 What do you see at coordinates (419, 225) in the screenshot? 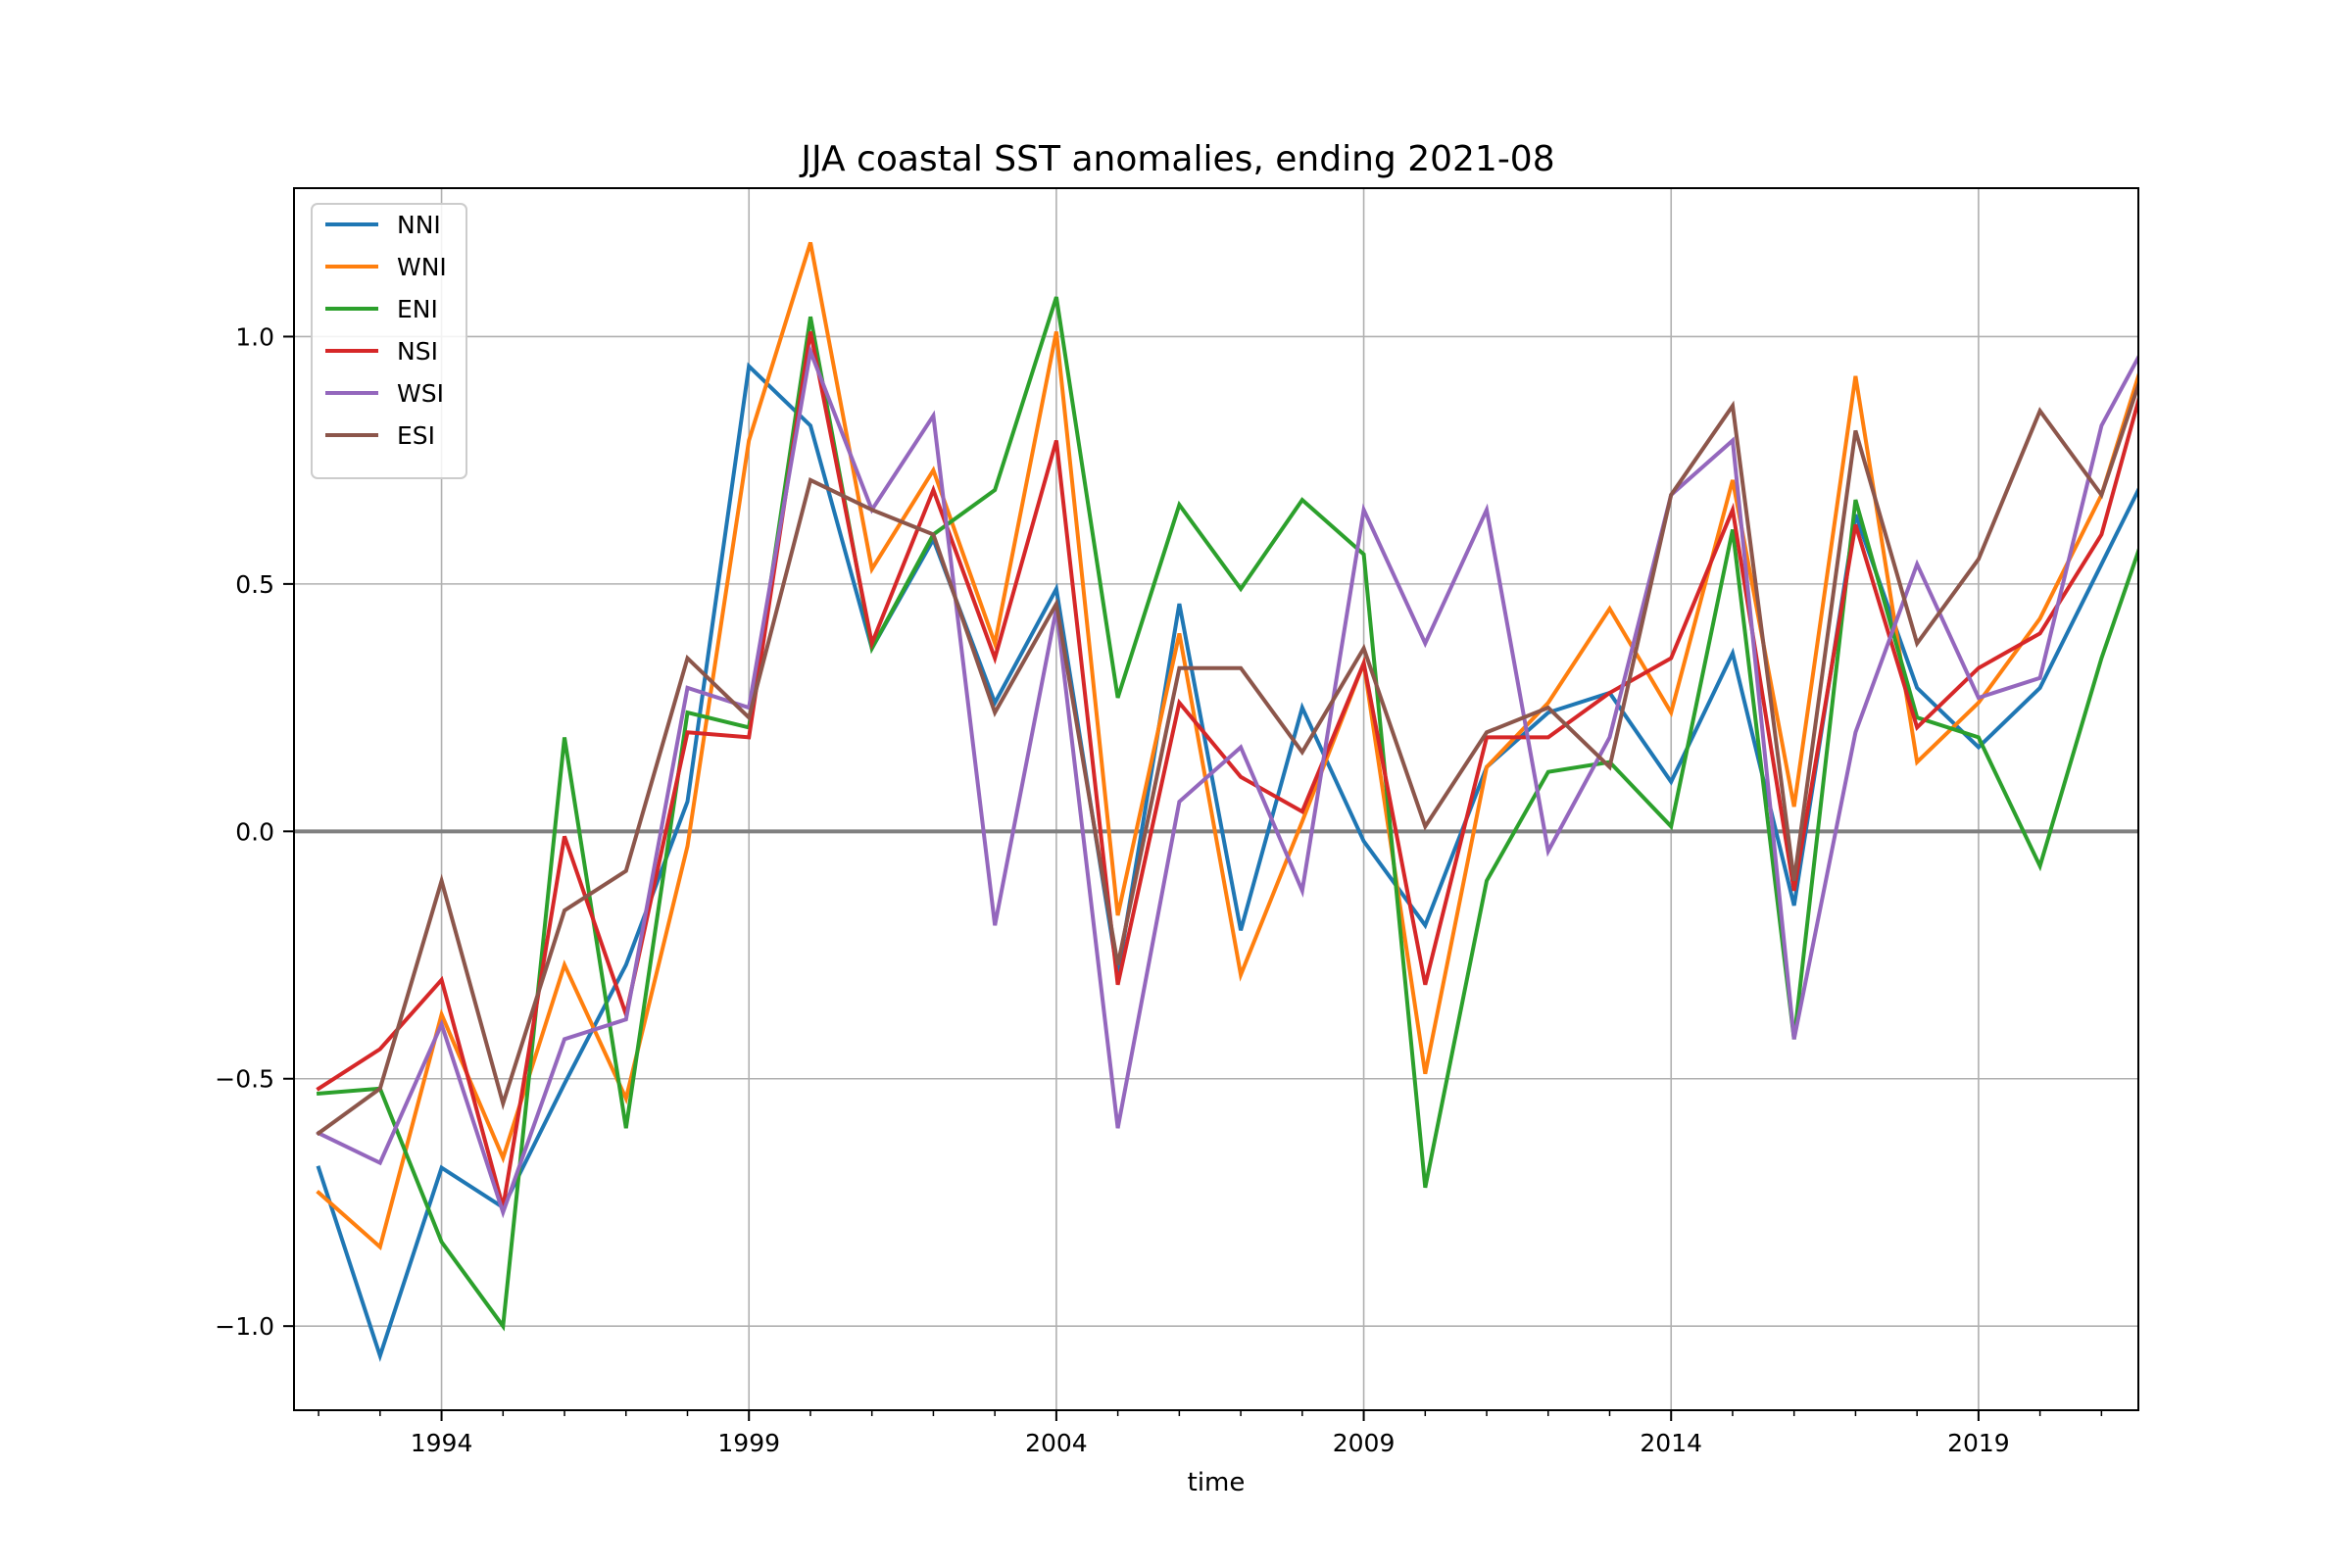
I see `legend-label-nni: NNI` at bounding box center [419, 225].